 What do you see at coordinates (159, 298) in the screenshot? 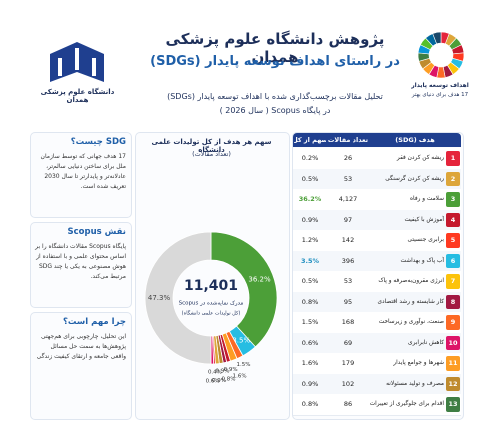
I see `value-label: 47.3%` at bounding box center [159, 298].